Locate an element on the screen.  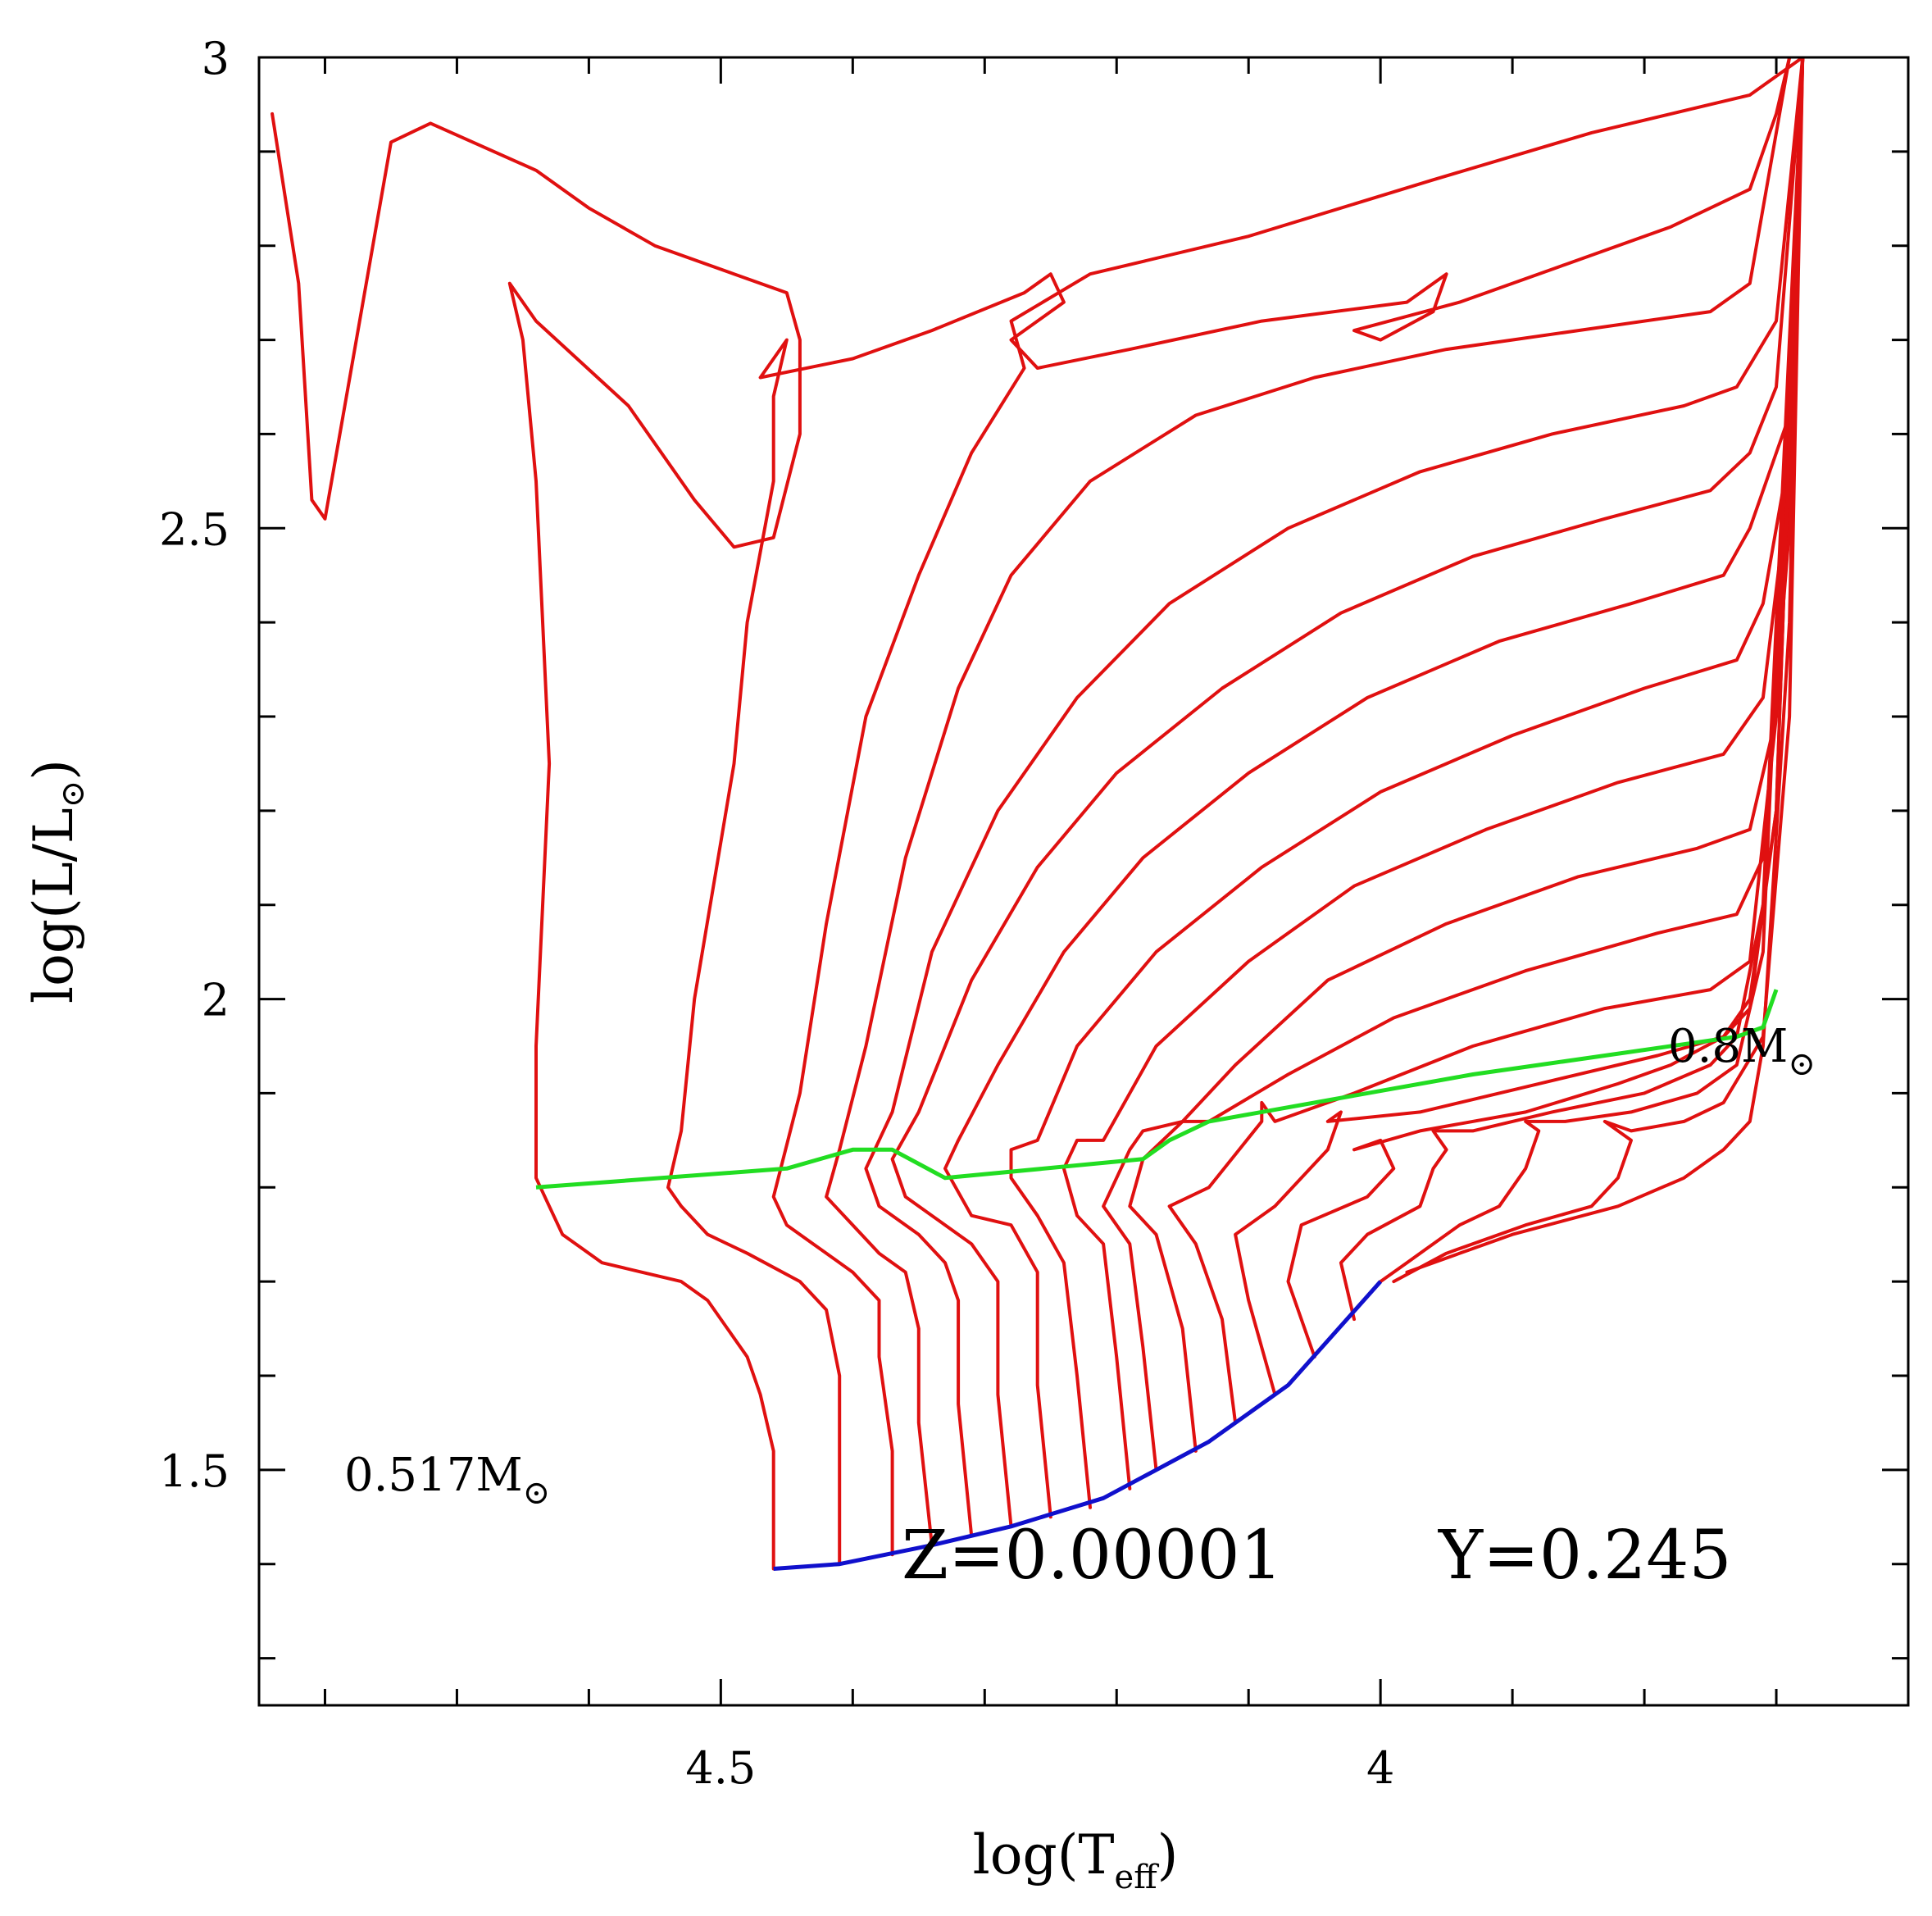
y-tick-label: 3 is located at coordinates (216, 58).